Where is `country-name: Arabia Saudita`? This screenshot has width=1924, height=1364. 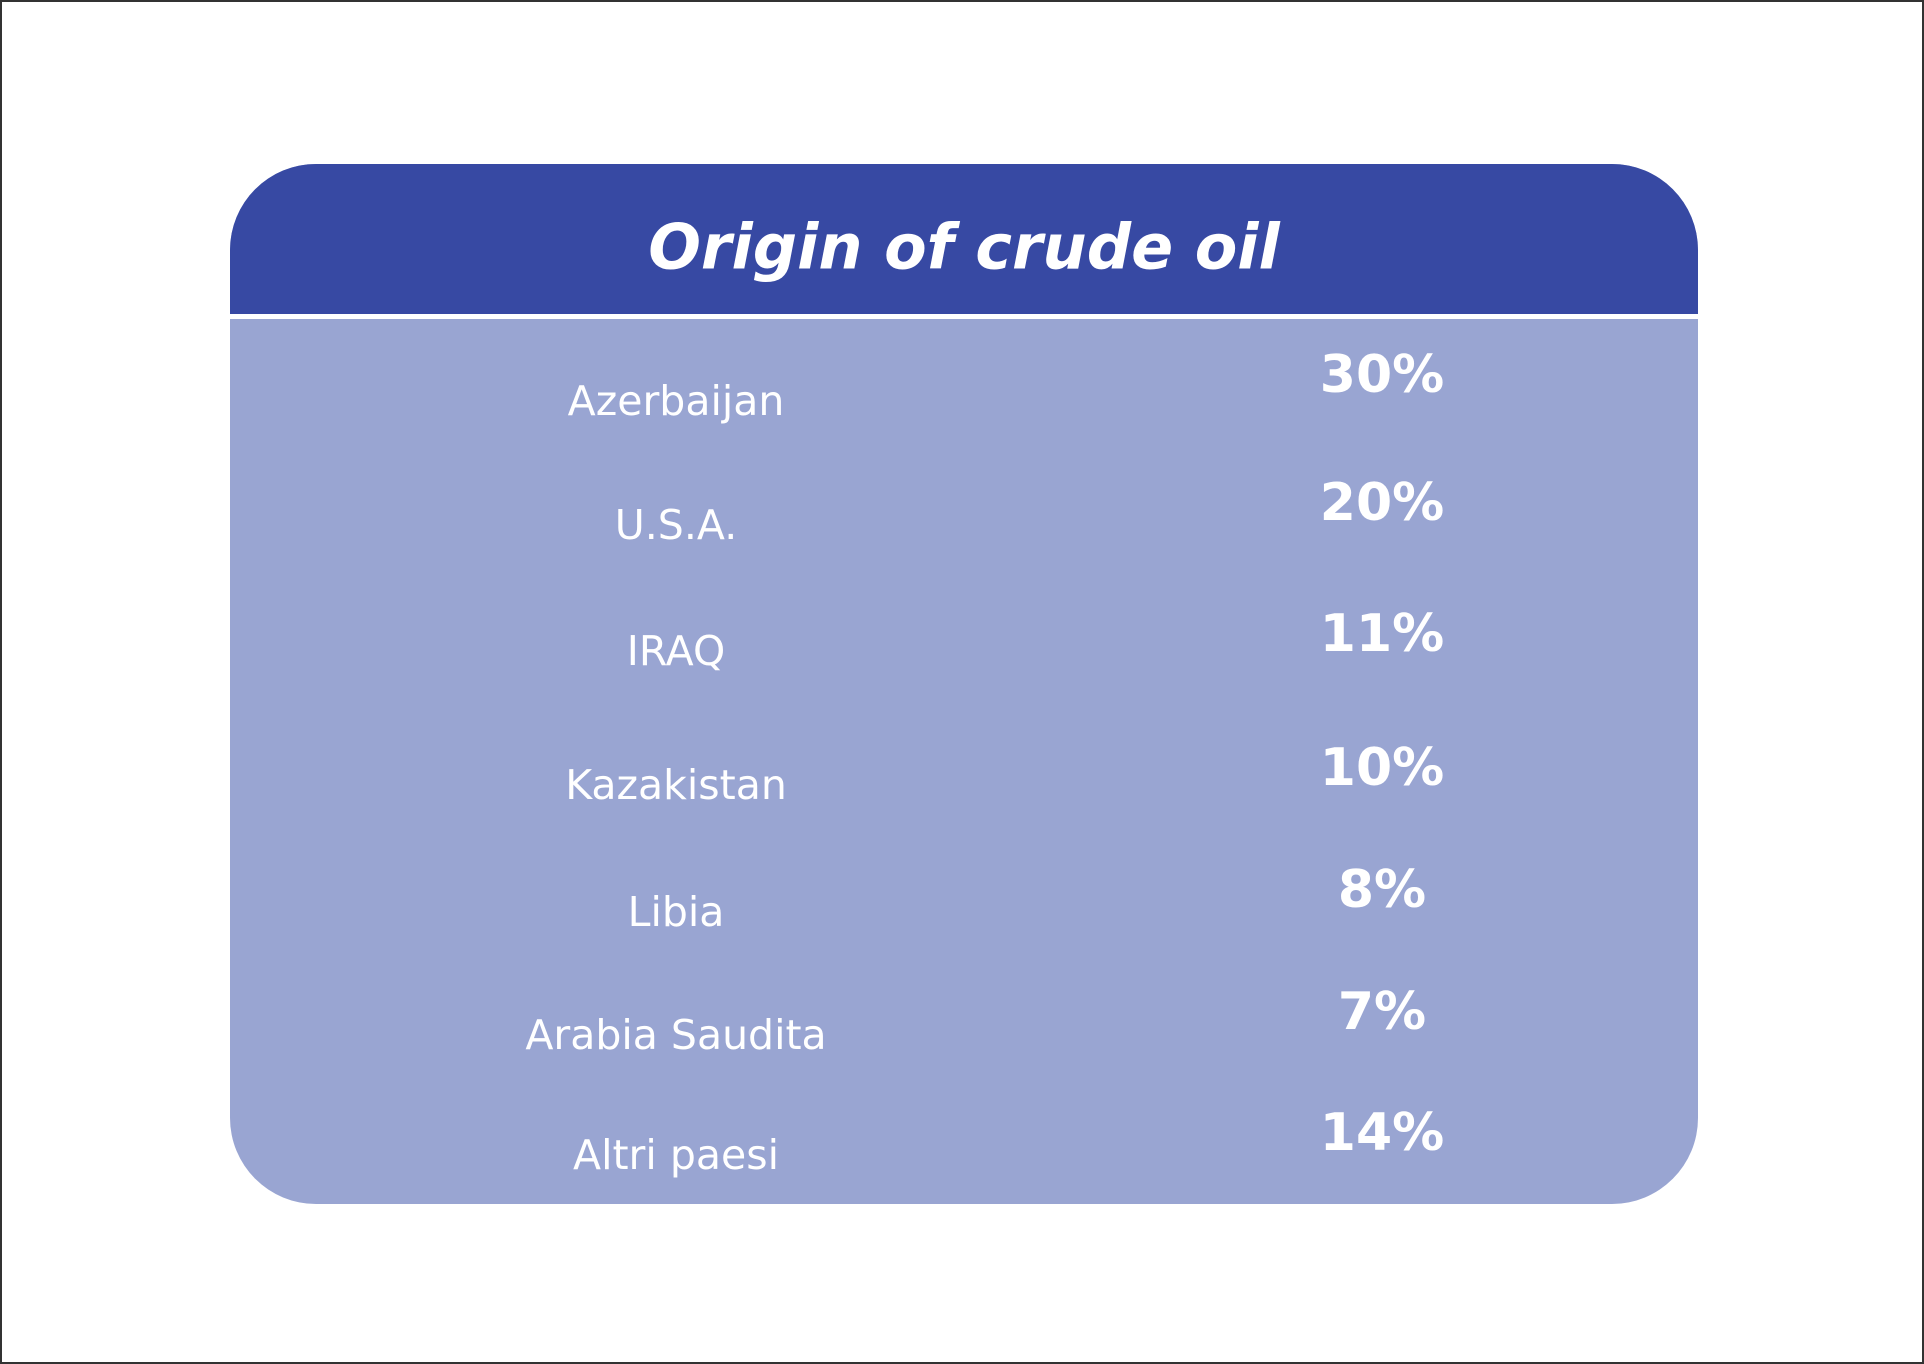 country-name: Arabia Saudita is located at coordinates (676, 1035).